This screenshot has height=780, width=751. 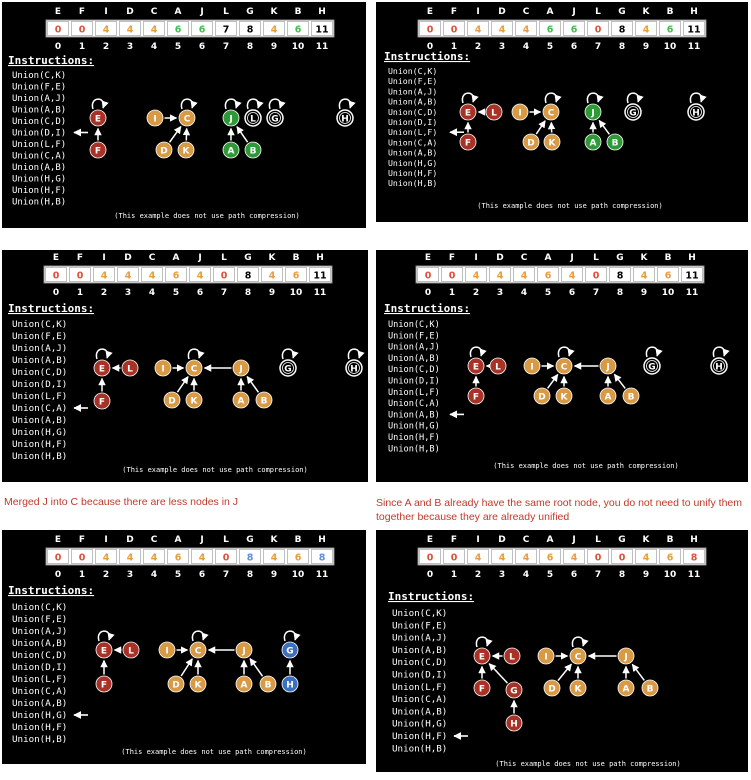 What do you see at coordinates (647, 540) in the screenshot?
I see `array-header-letter: K` at bounding box center [647, 540].